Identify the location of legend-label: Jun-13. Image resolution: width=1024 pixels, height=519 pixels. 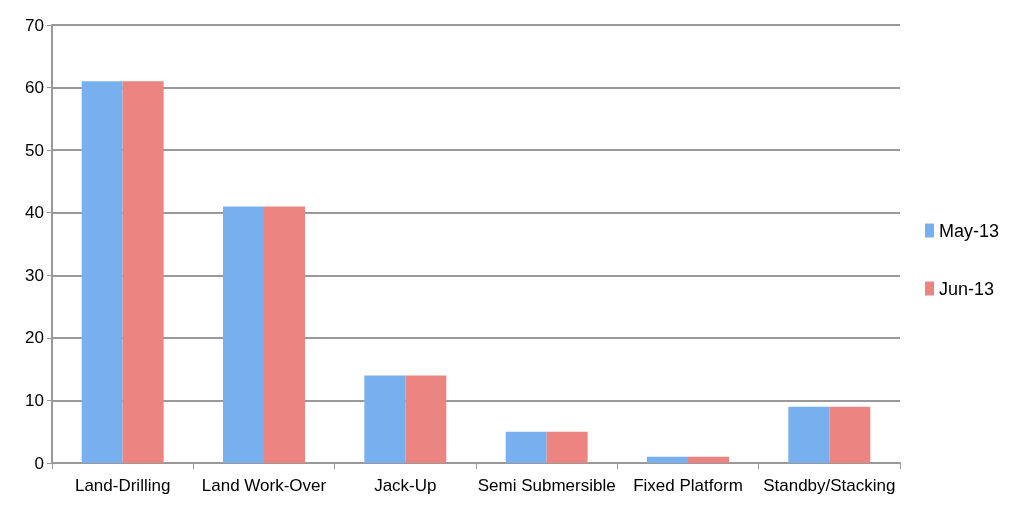
(966, 288).